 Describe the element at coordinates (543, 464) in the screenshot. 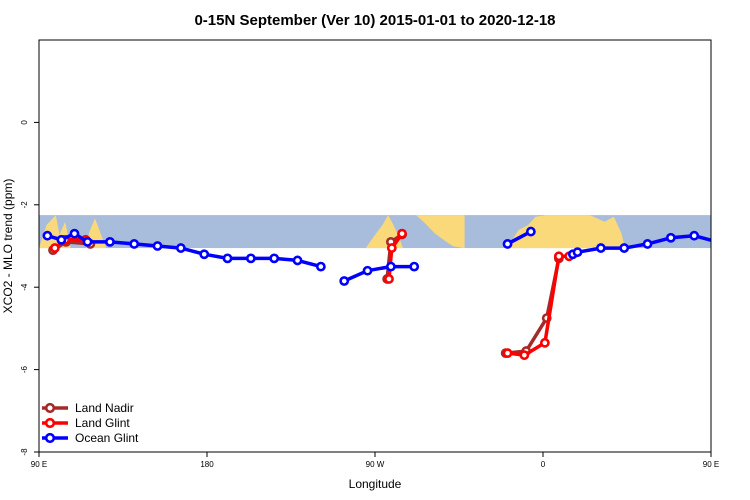

I see `x-tick-label: 0` at that location.